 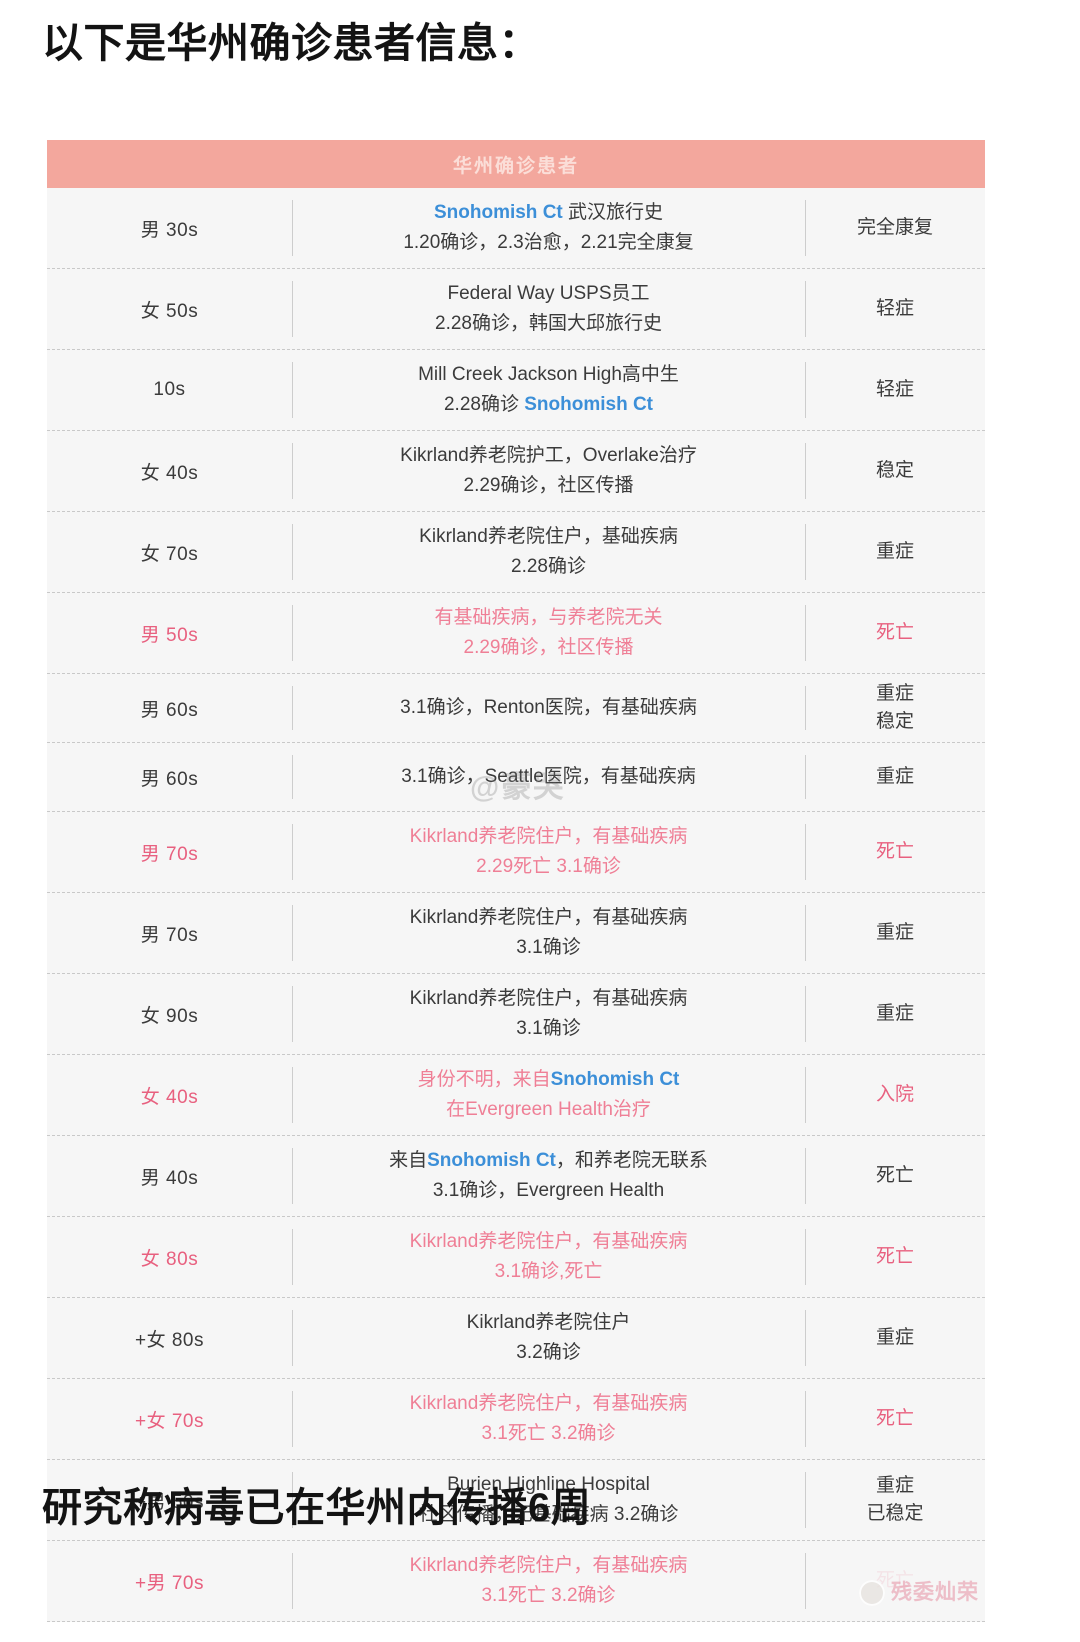 I want to click on detail-text: 3.2确诊, so click(x=548, y=1352).